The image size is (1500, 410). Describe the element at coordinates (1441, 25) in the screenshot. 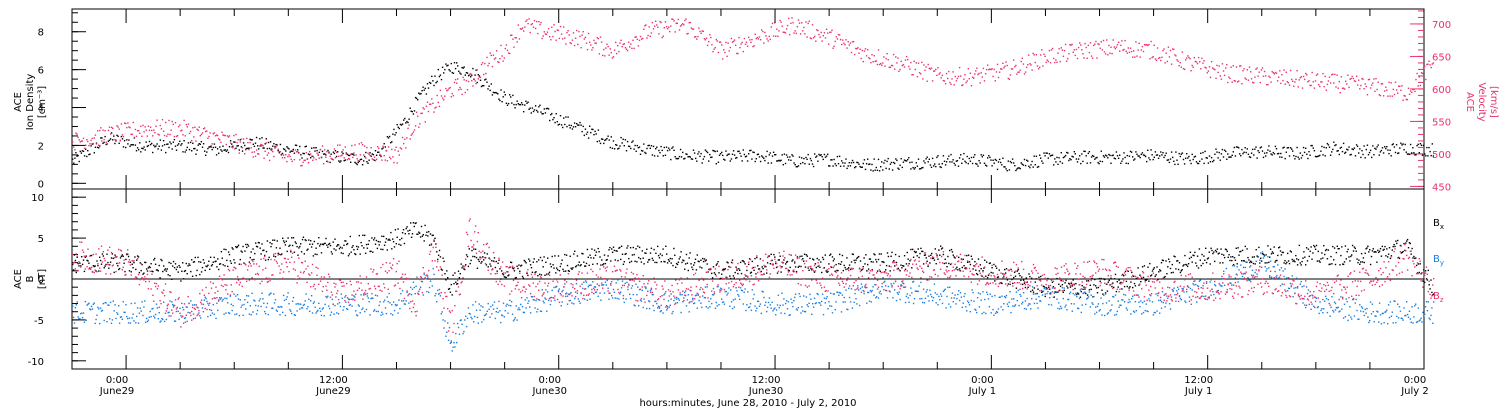

I see `velocity-tick-label: 700` at that location.